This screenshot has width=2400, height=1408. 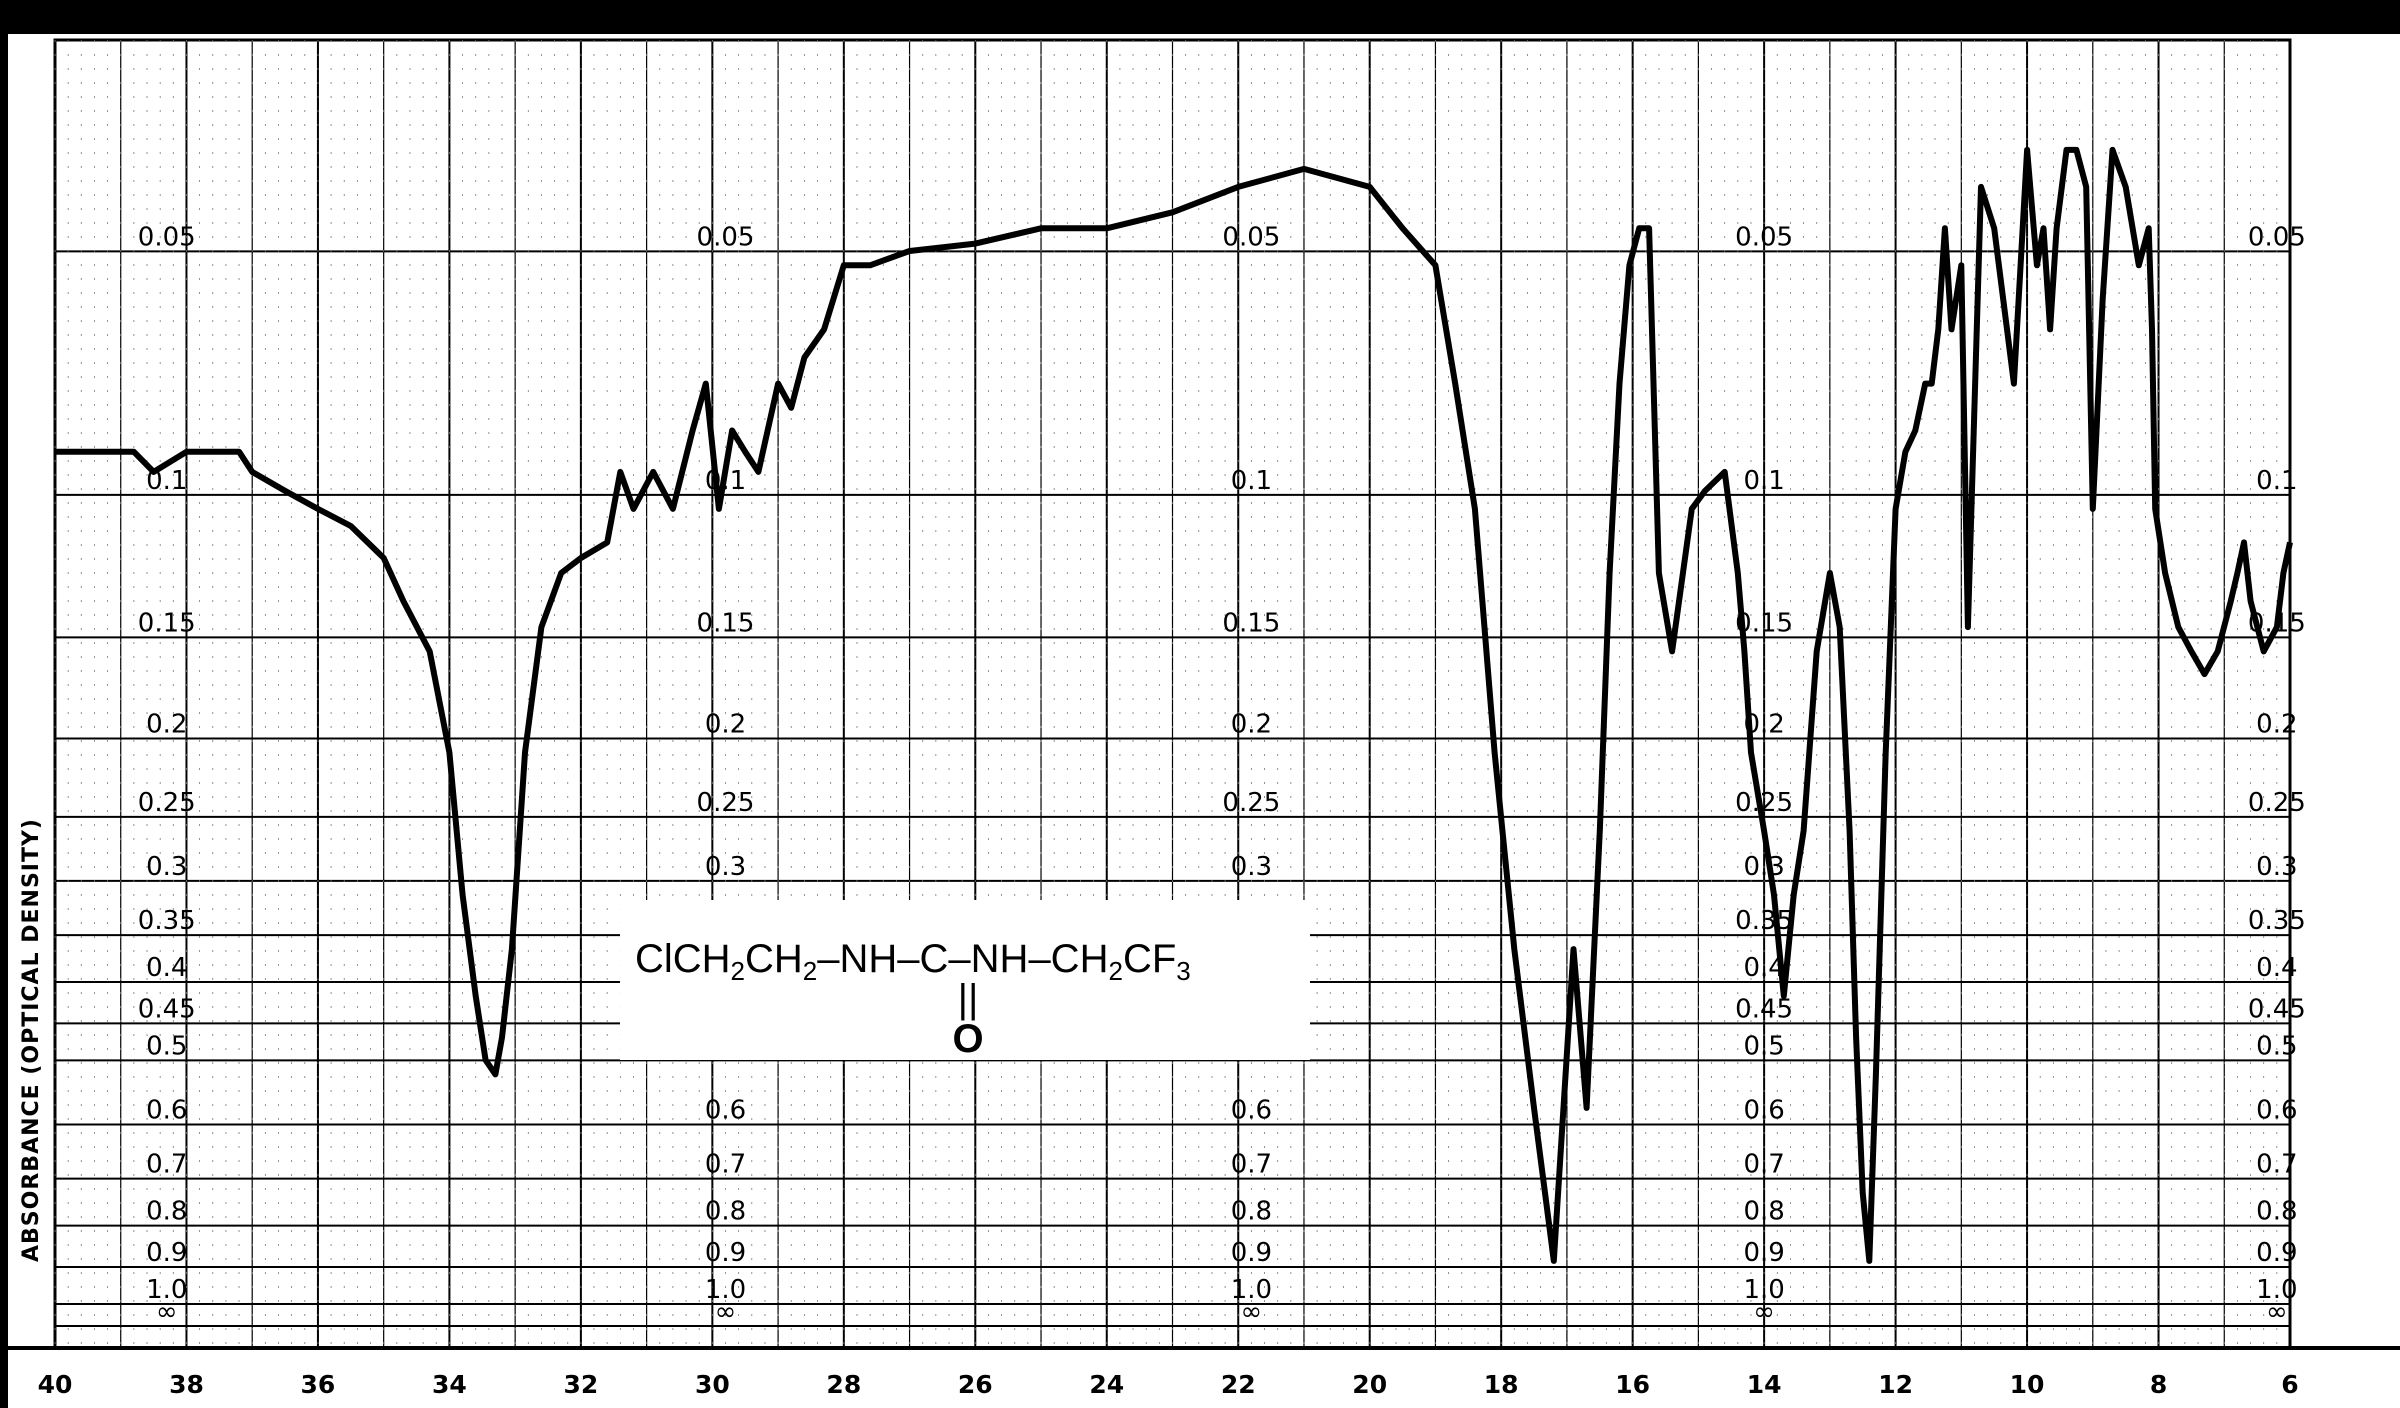 What do you see at coordinates (55, 1384) in the screenshot?
I see `x-tick-label: 40` at bounding box center [55, 1384].